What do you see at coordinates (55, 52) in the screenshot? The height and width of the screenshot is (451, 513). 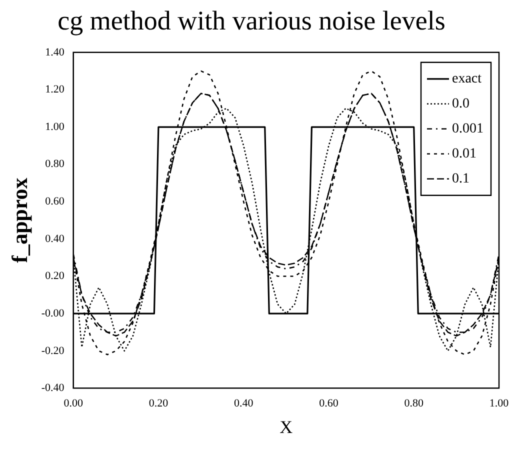 I see `y-tick-label: 1.40` at bounding box center [55, 52].